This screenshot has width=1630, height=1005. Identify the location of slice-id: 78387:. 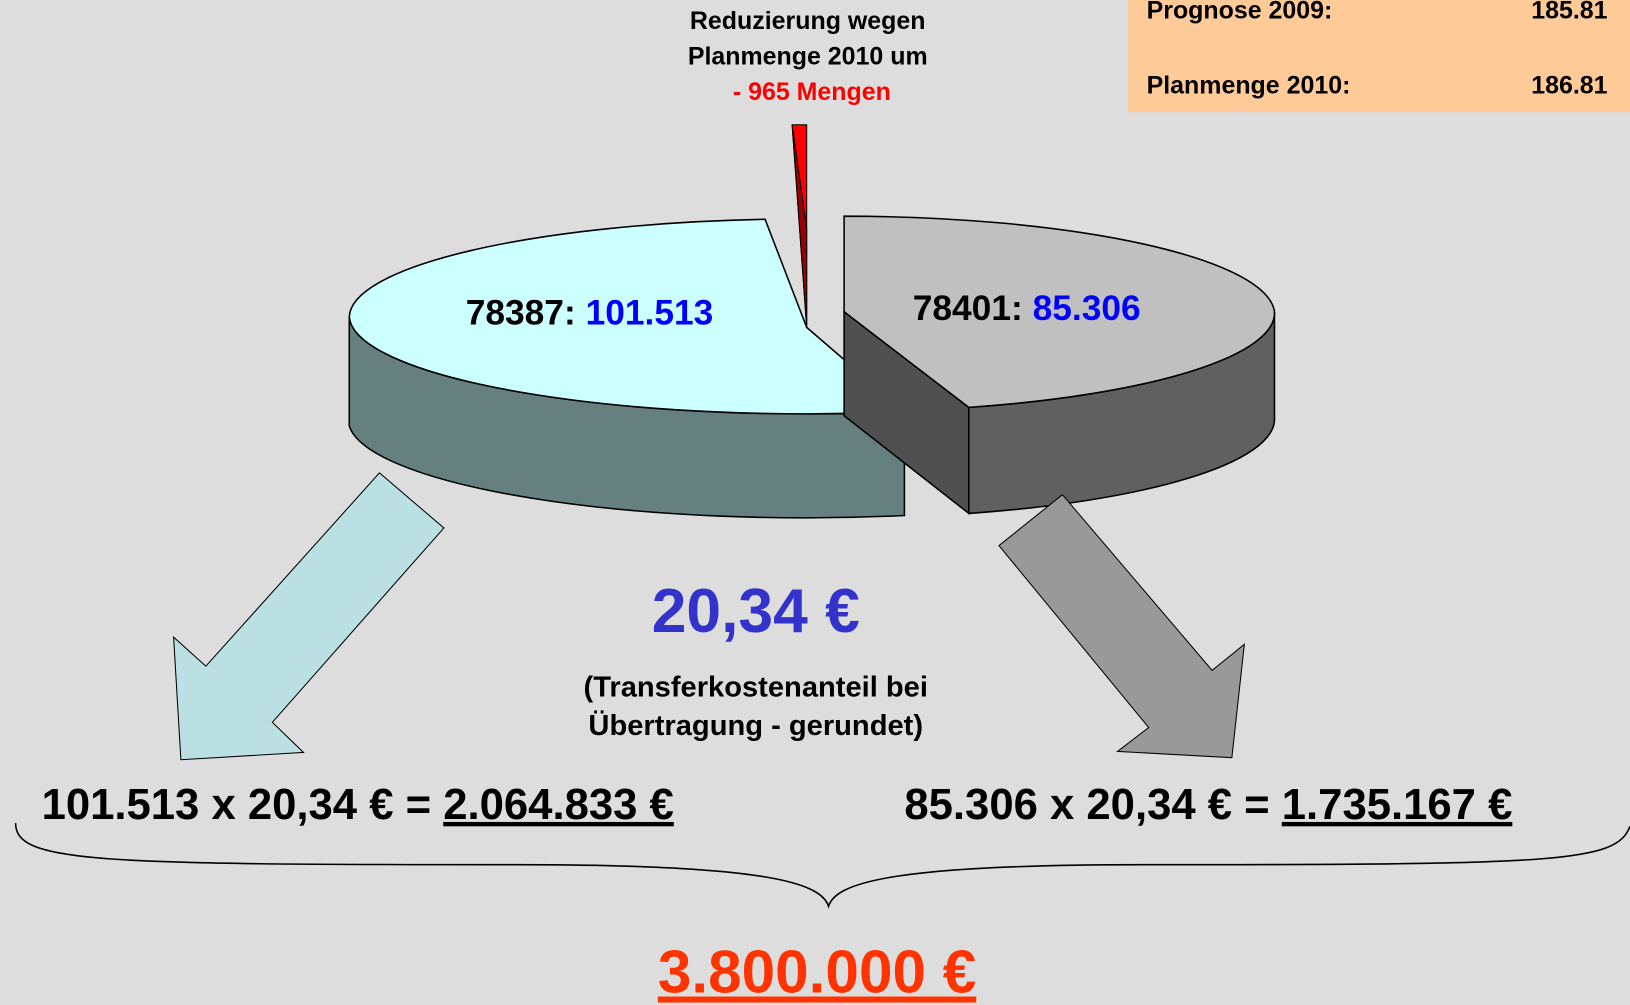
(521, 312).